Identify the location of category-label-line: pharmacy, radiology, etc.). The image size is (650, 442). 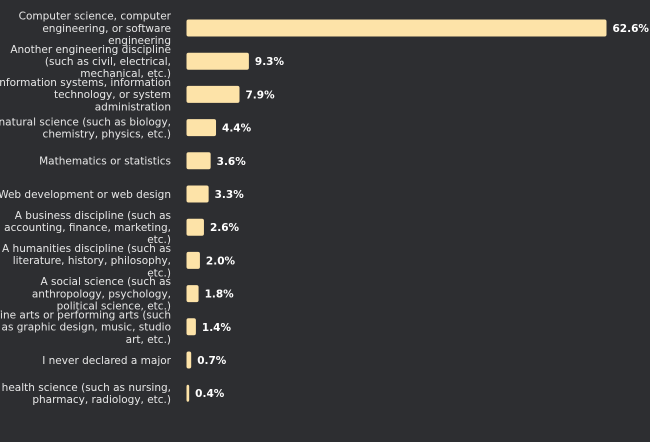
(101, 400).